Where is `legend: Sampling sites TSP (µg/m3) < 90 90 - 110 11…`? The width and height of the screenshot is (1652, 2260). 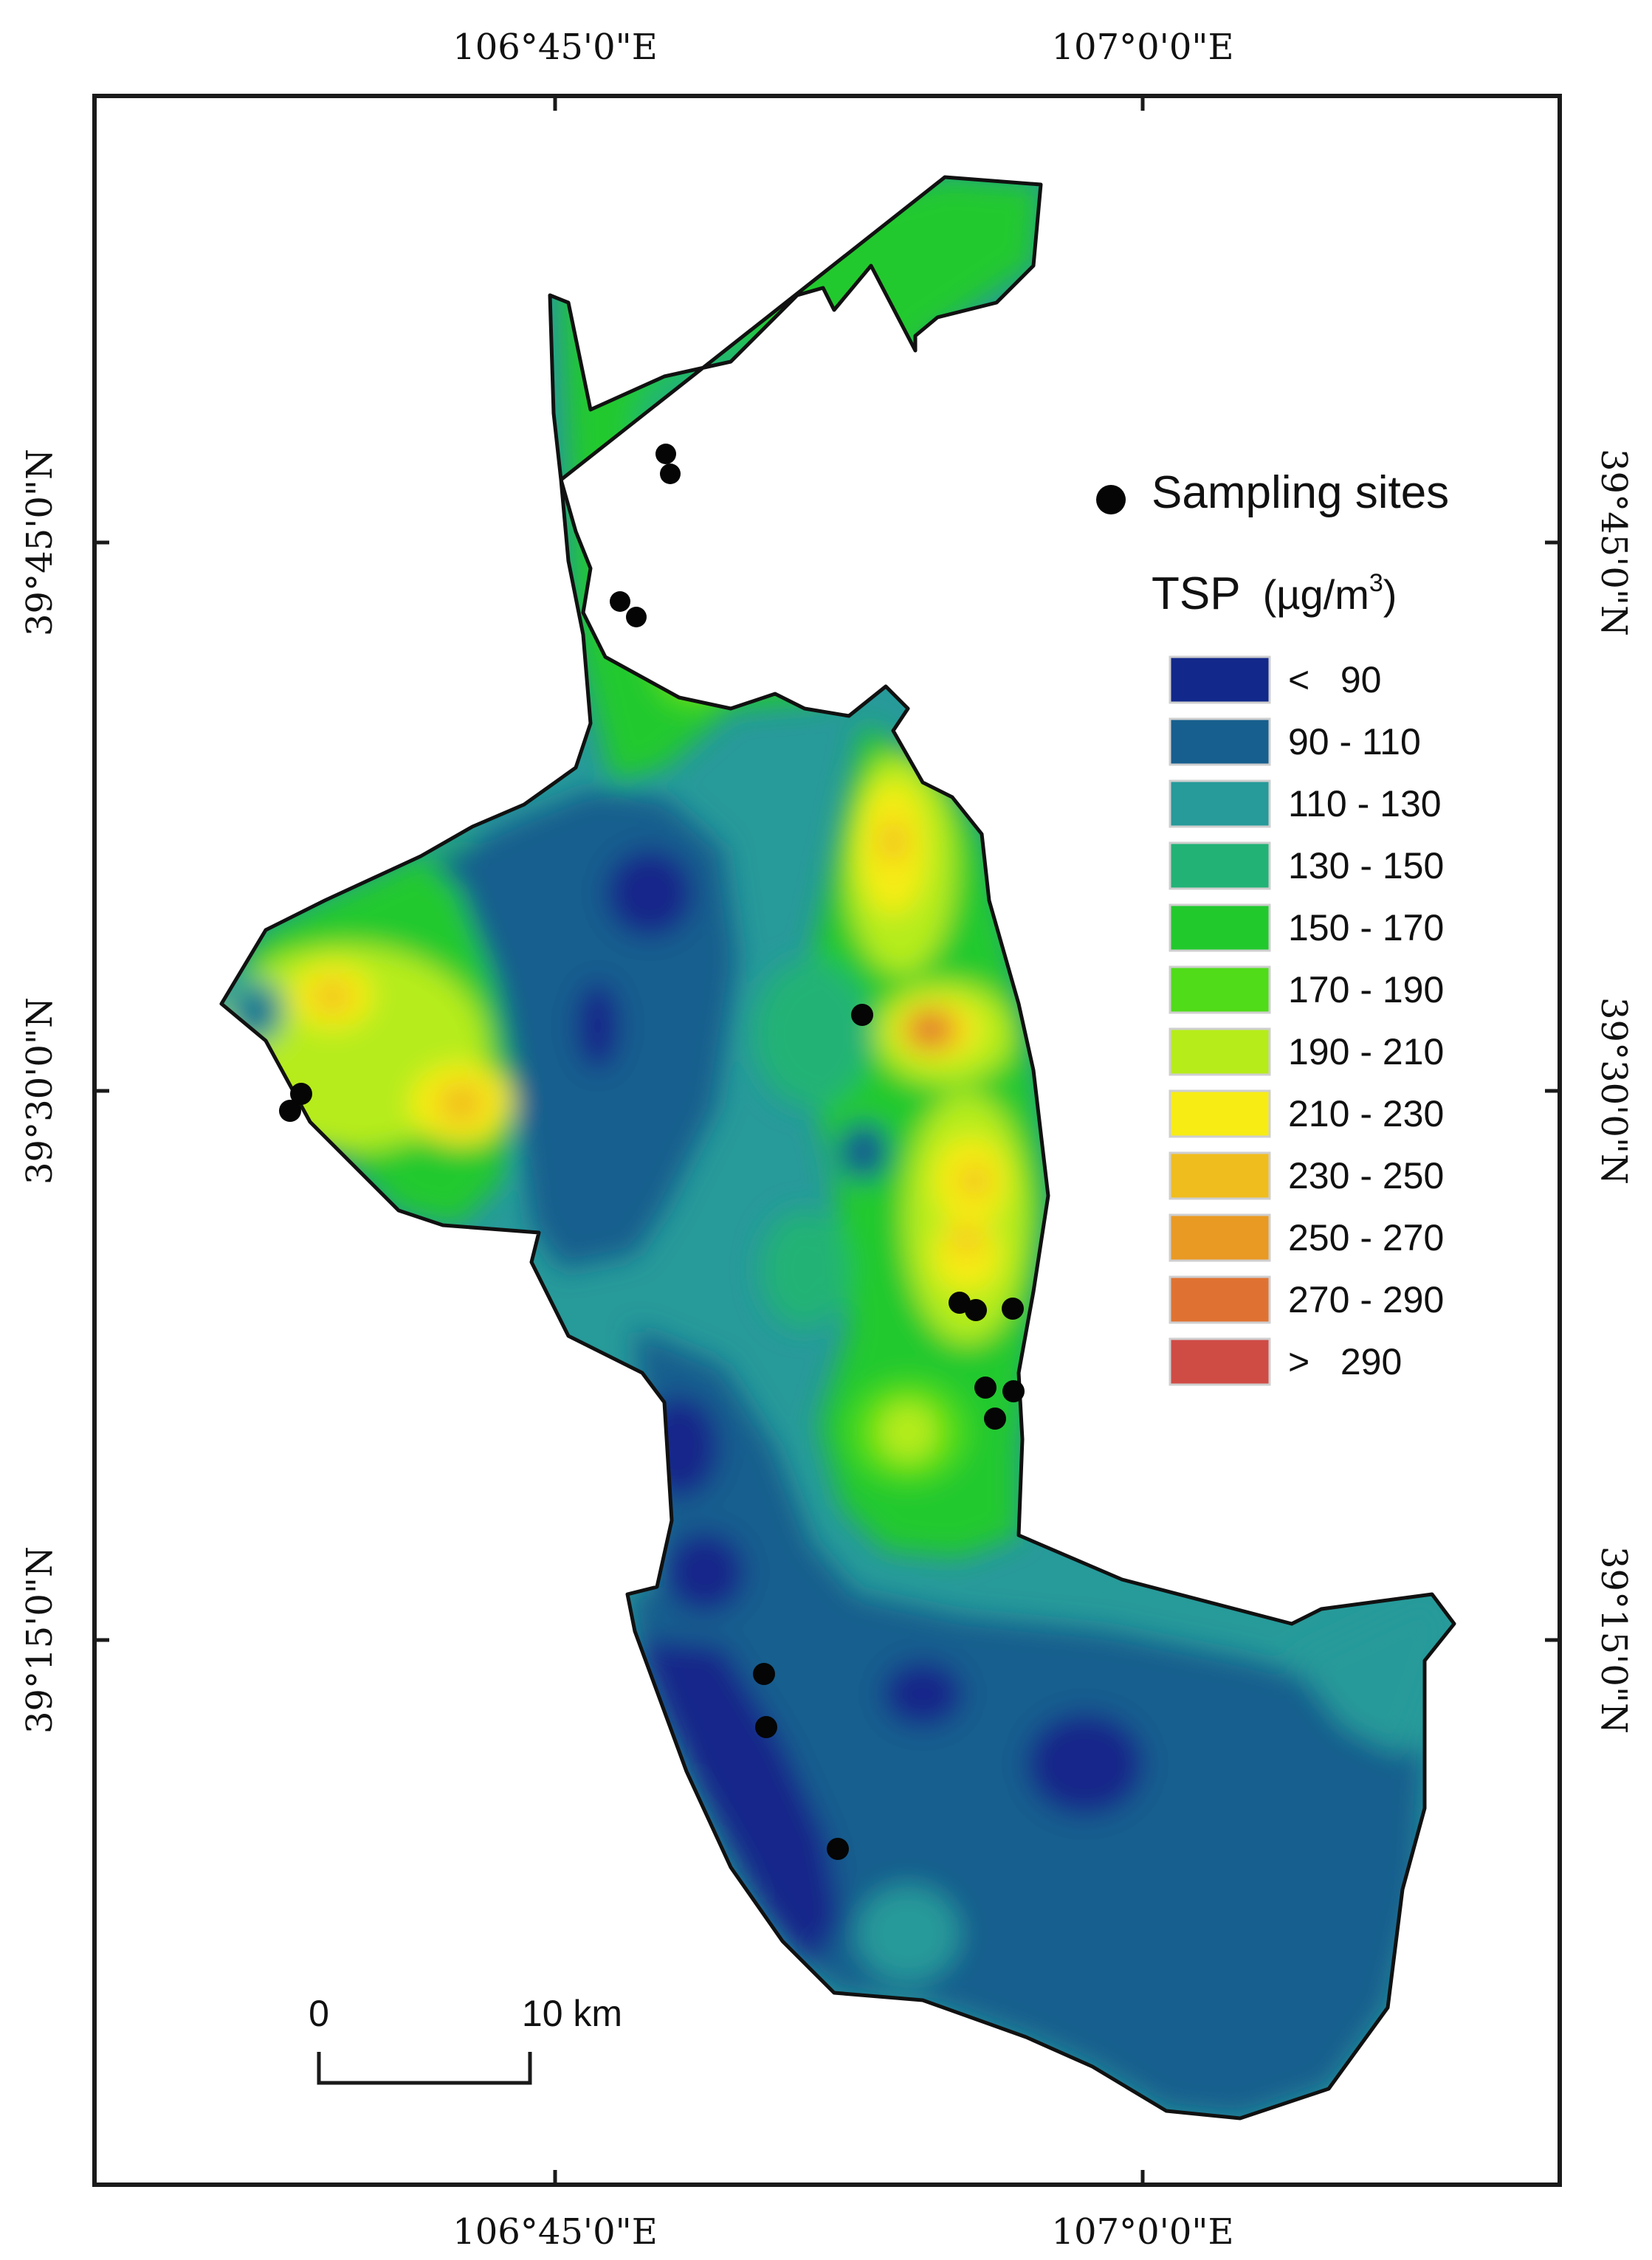 legend: Sampling sites TSP (µg/m3) < 90 90 - 110 11… is located at coordinates (1272, 927).